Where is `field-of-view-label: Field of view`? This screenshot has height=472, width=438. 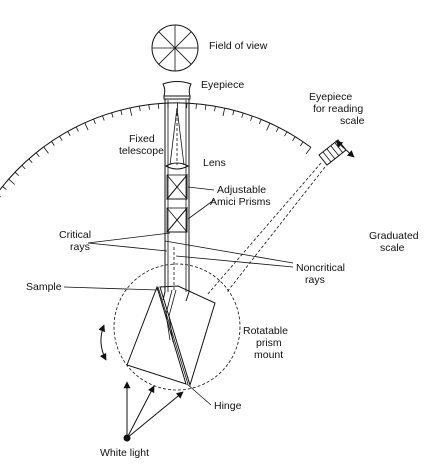 field-of-view-label: Field of view is located at coordinates (238, 46).